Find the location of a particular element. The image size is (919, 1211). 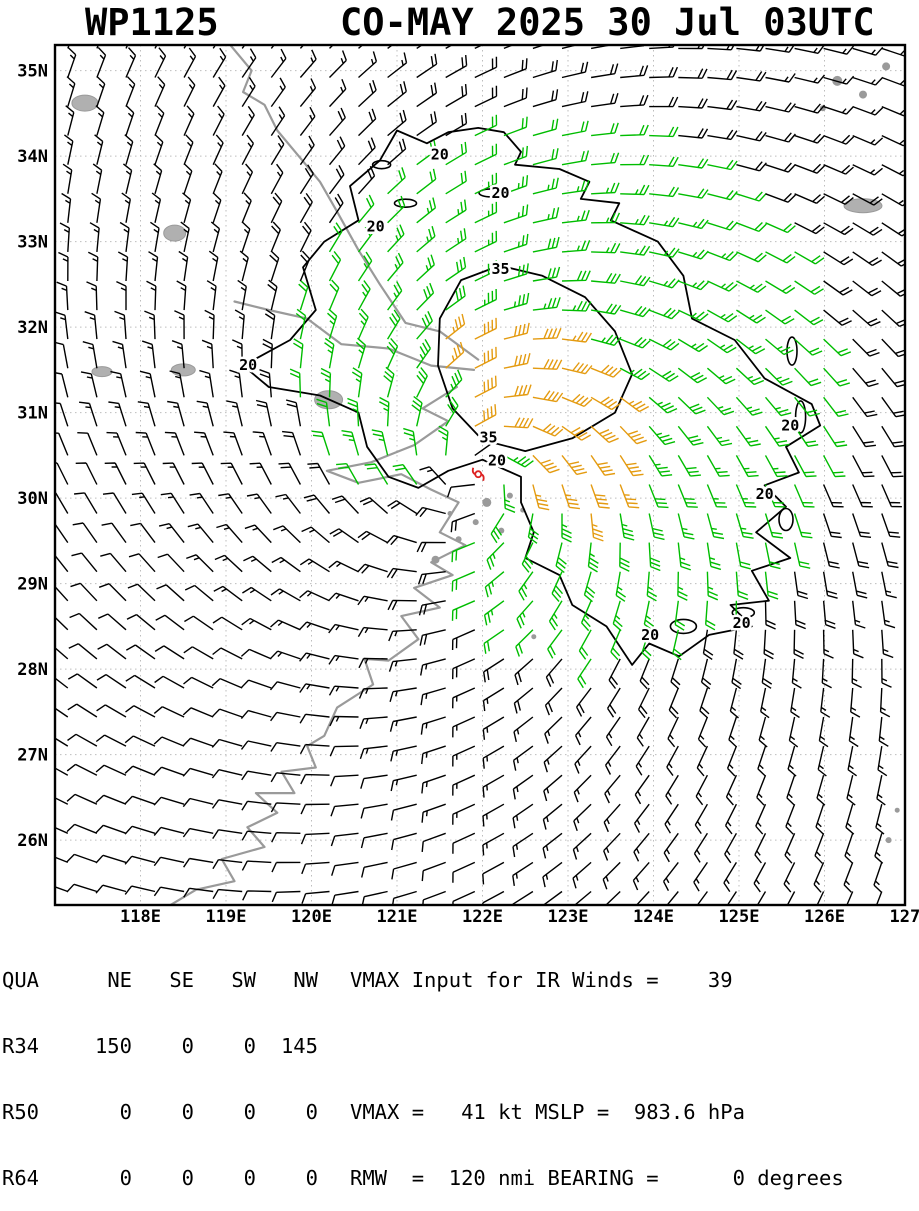

rmw-bearing-text: RMW = 120 nmi BEARING = 0 degrees is located at coordinates (581, 1178).